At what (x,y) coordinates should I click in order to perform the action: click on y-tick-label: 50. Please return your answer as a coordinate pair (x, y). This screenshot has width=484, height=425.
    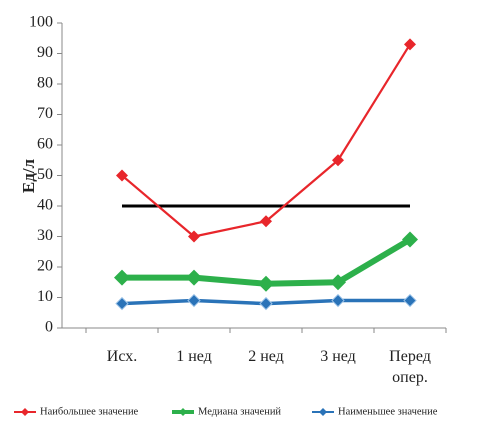
    Looking at the image, I should click on (45, 174).